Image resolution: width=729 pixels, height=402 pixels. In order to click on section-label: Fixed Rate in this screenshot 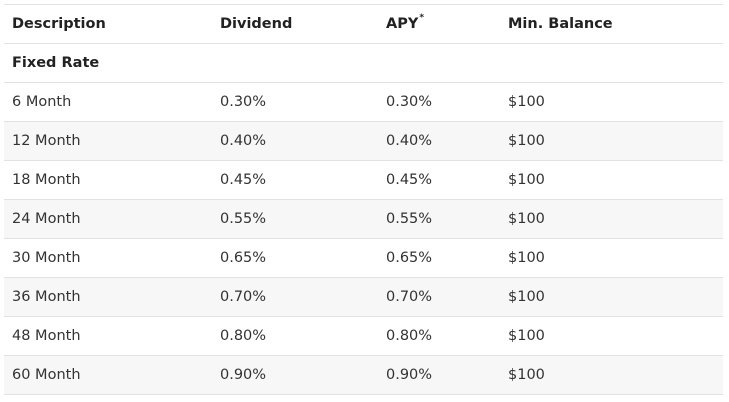, I will do `click(56, 63)`.